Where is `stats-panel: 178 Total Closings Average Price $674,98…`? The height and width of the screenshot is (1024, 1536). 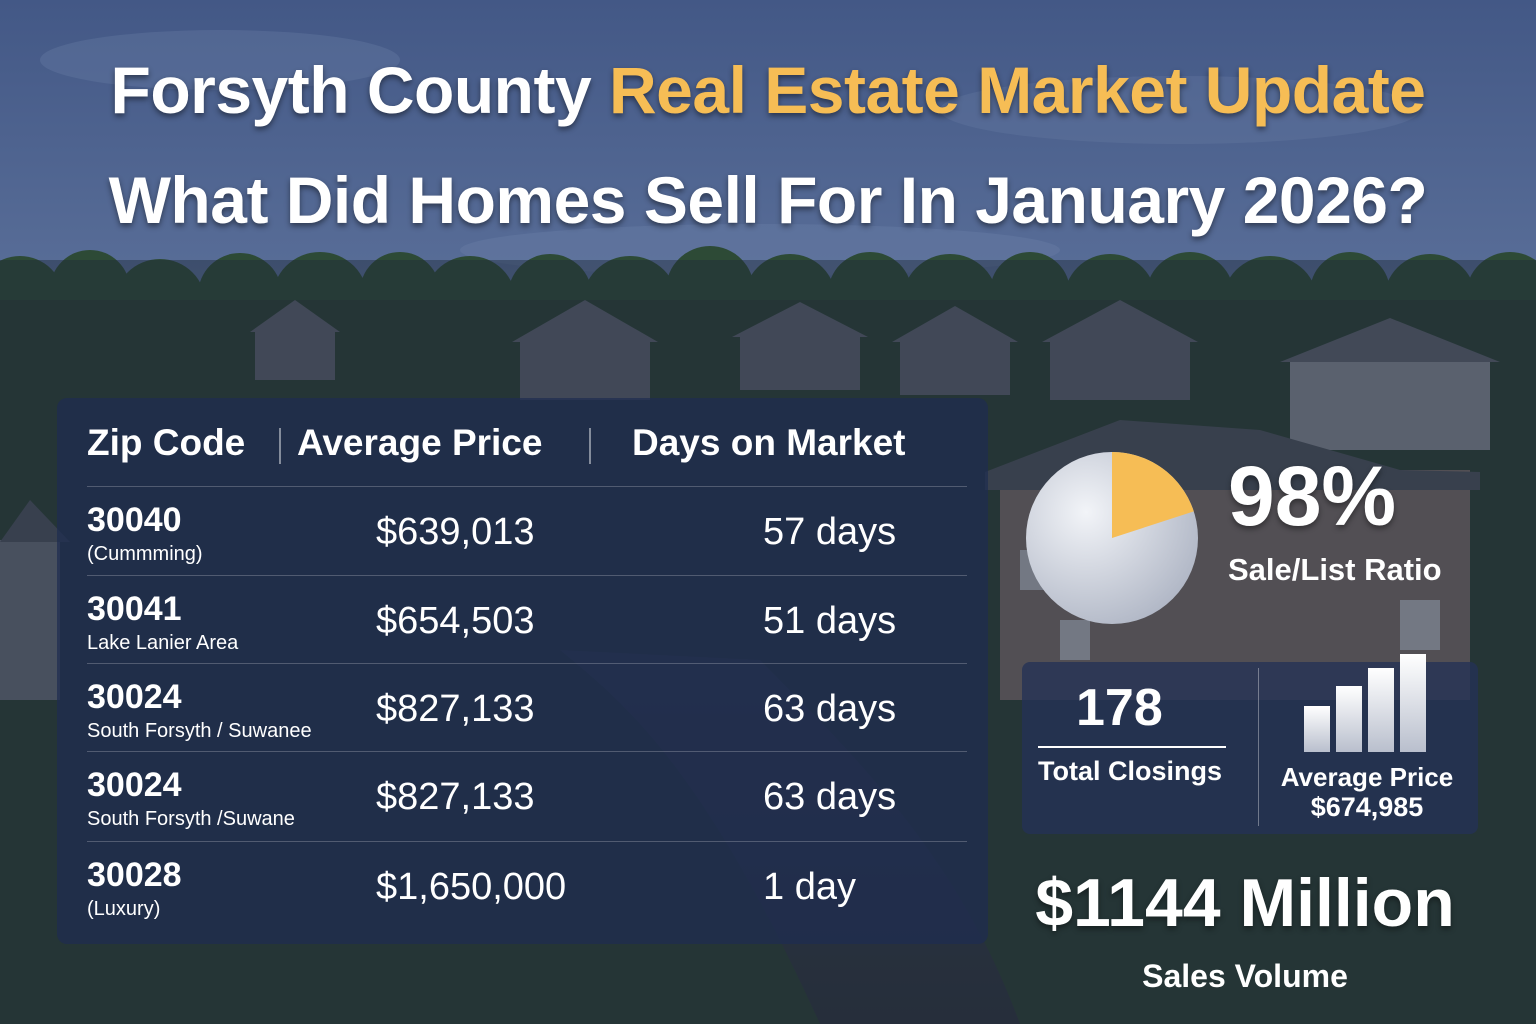
stats-panel: 178 Total Closings Average Price $674,98… is located at coordinates (1250, 744).